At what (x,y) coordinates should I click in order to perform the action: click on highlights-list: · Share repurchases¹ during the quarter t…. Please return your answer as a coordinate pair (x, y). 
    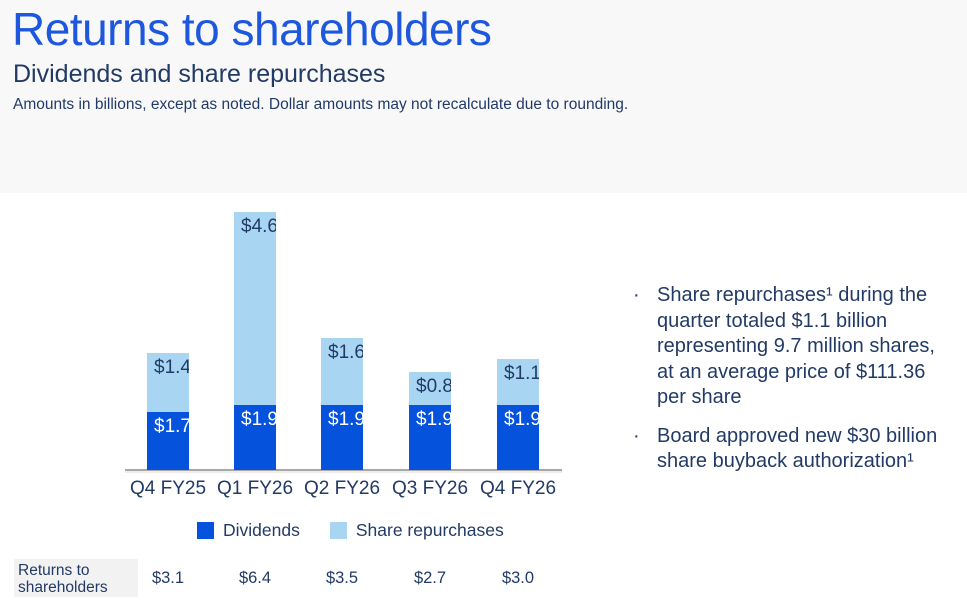
    Looking at the image, I should click on (786, 379).